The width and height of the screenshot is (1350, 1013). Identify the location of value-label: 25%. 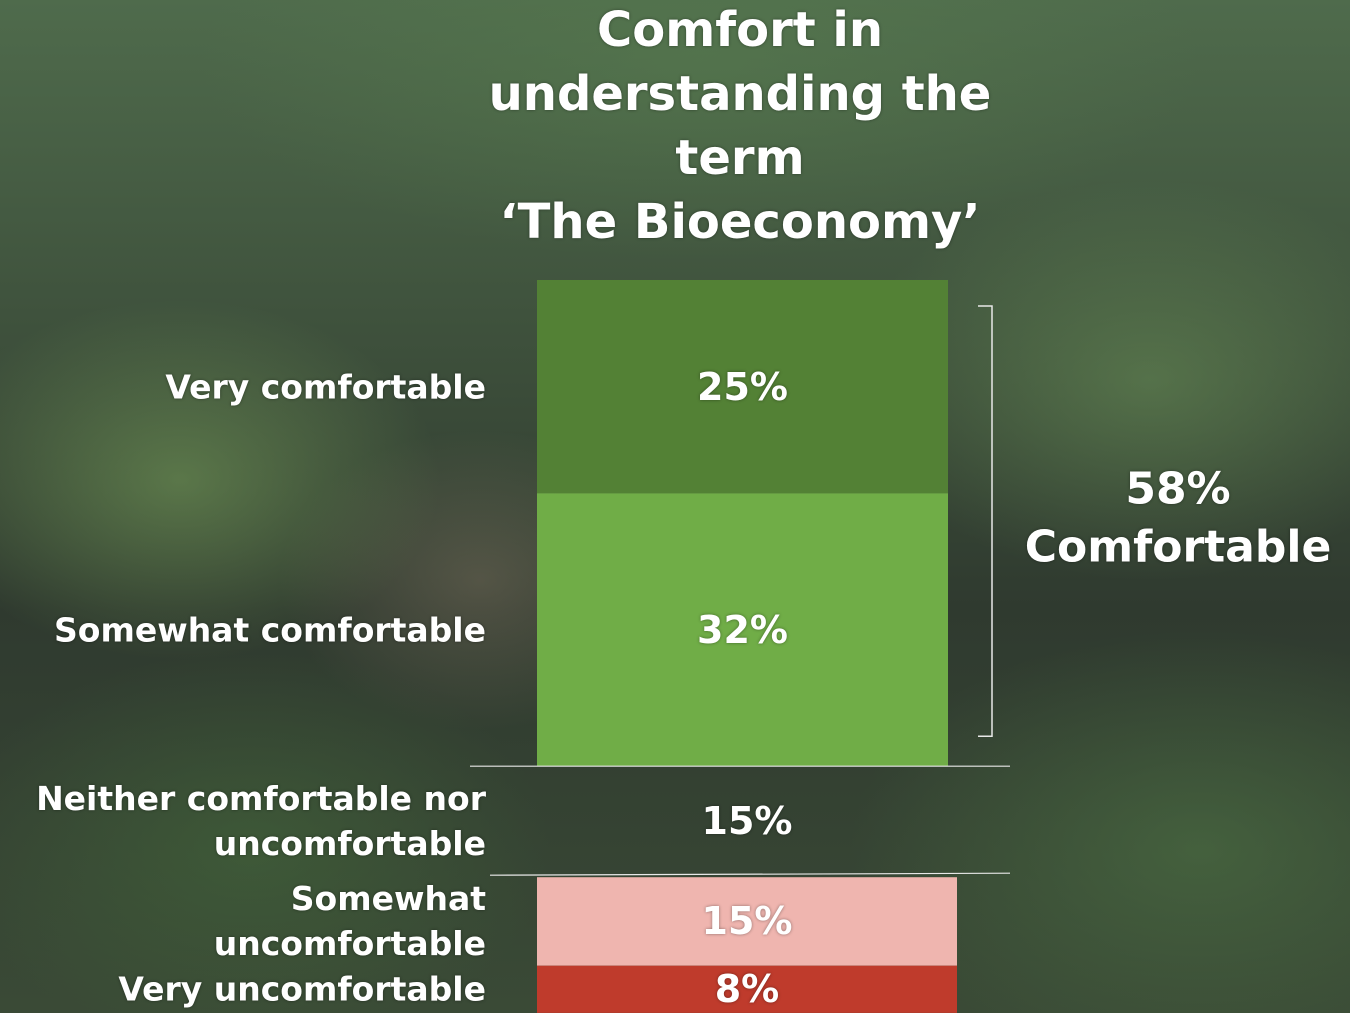
(742, 386).